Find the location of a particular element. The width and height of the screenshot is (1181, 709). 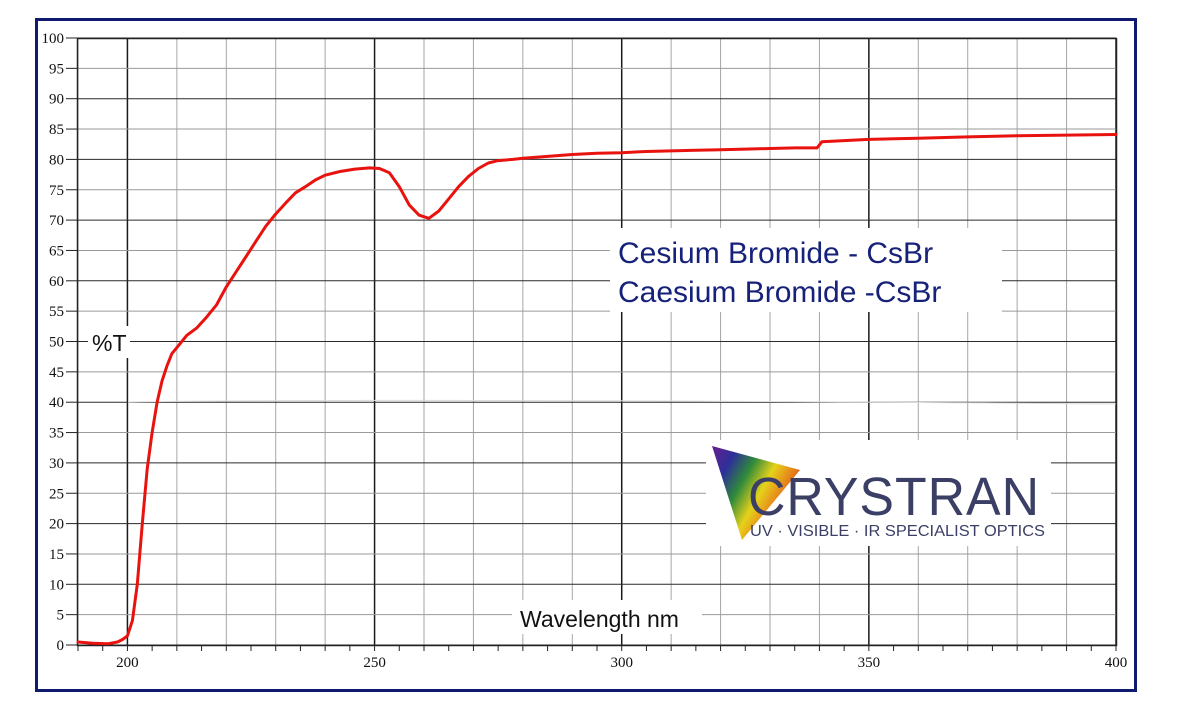

y-tick-label: 50 is located at coordinates (56, 343).